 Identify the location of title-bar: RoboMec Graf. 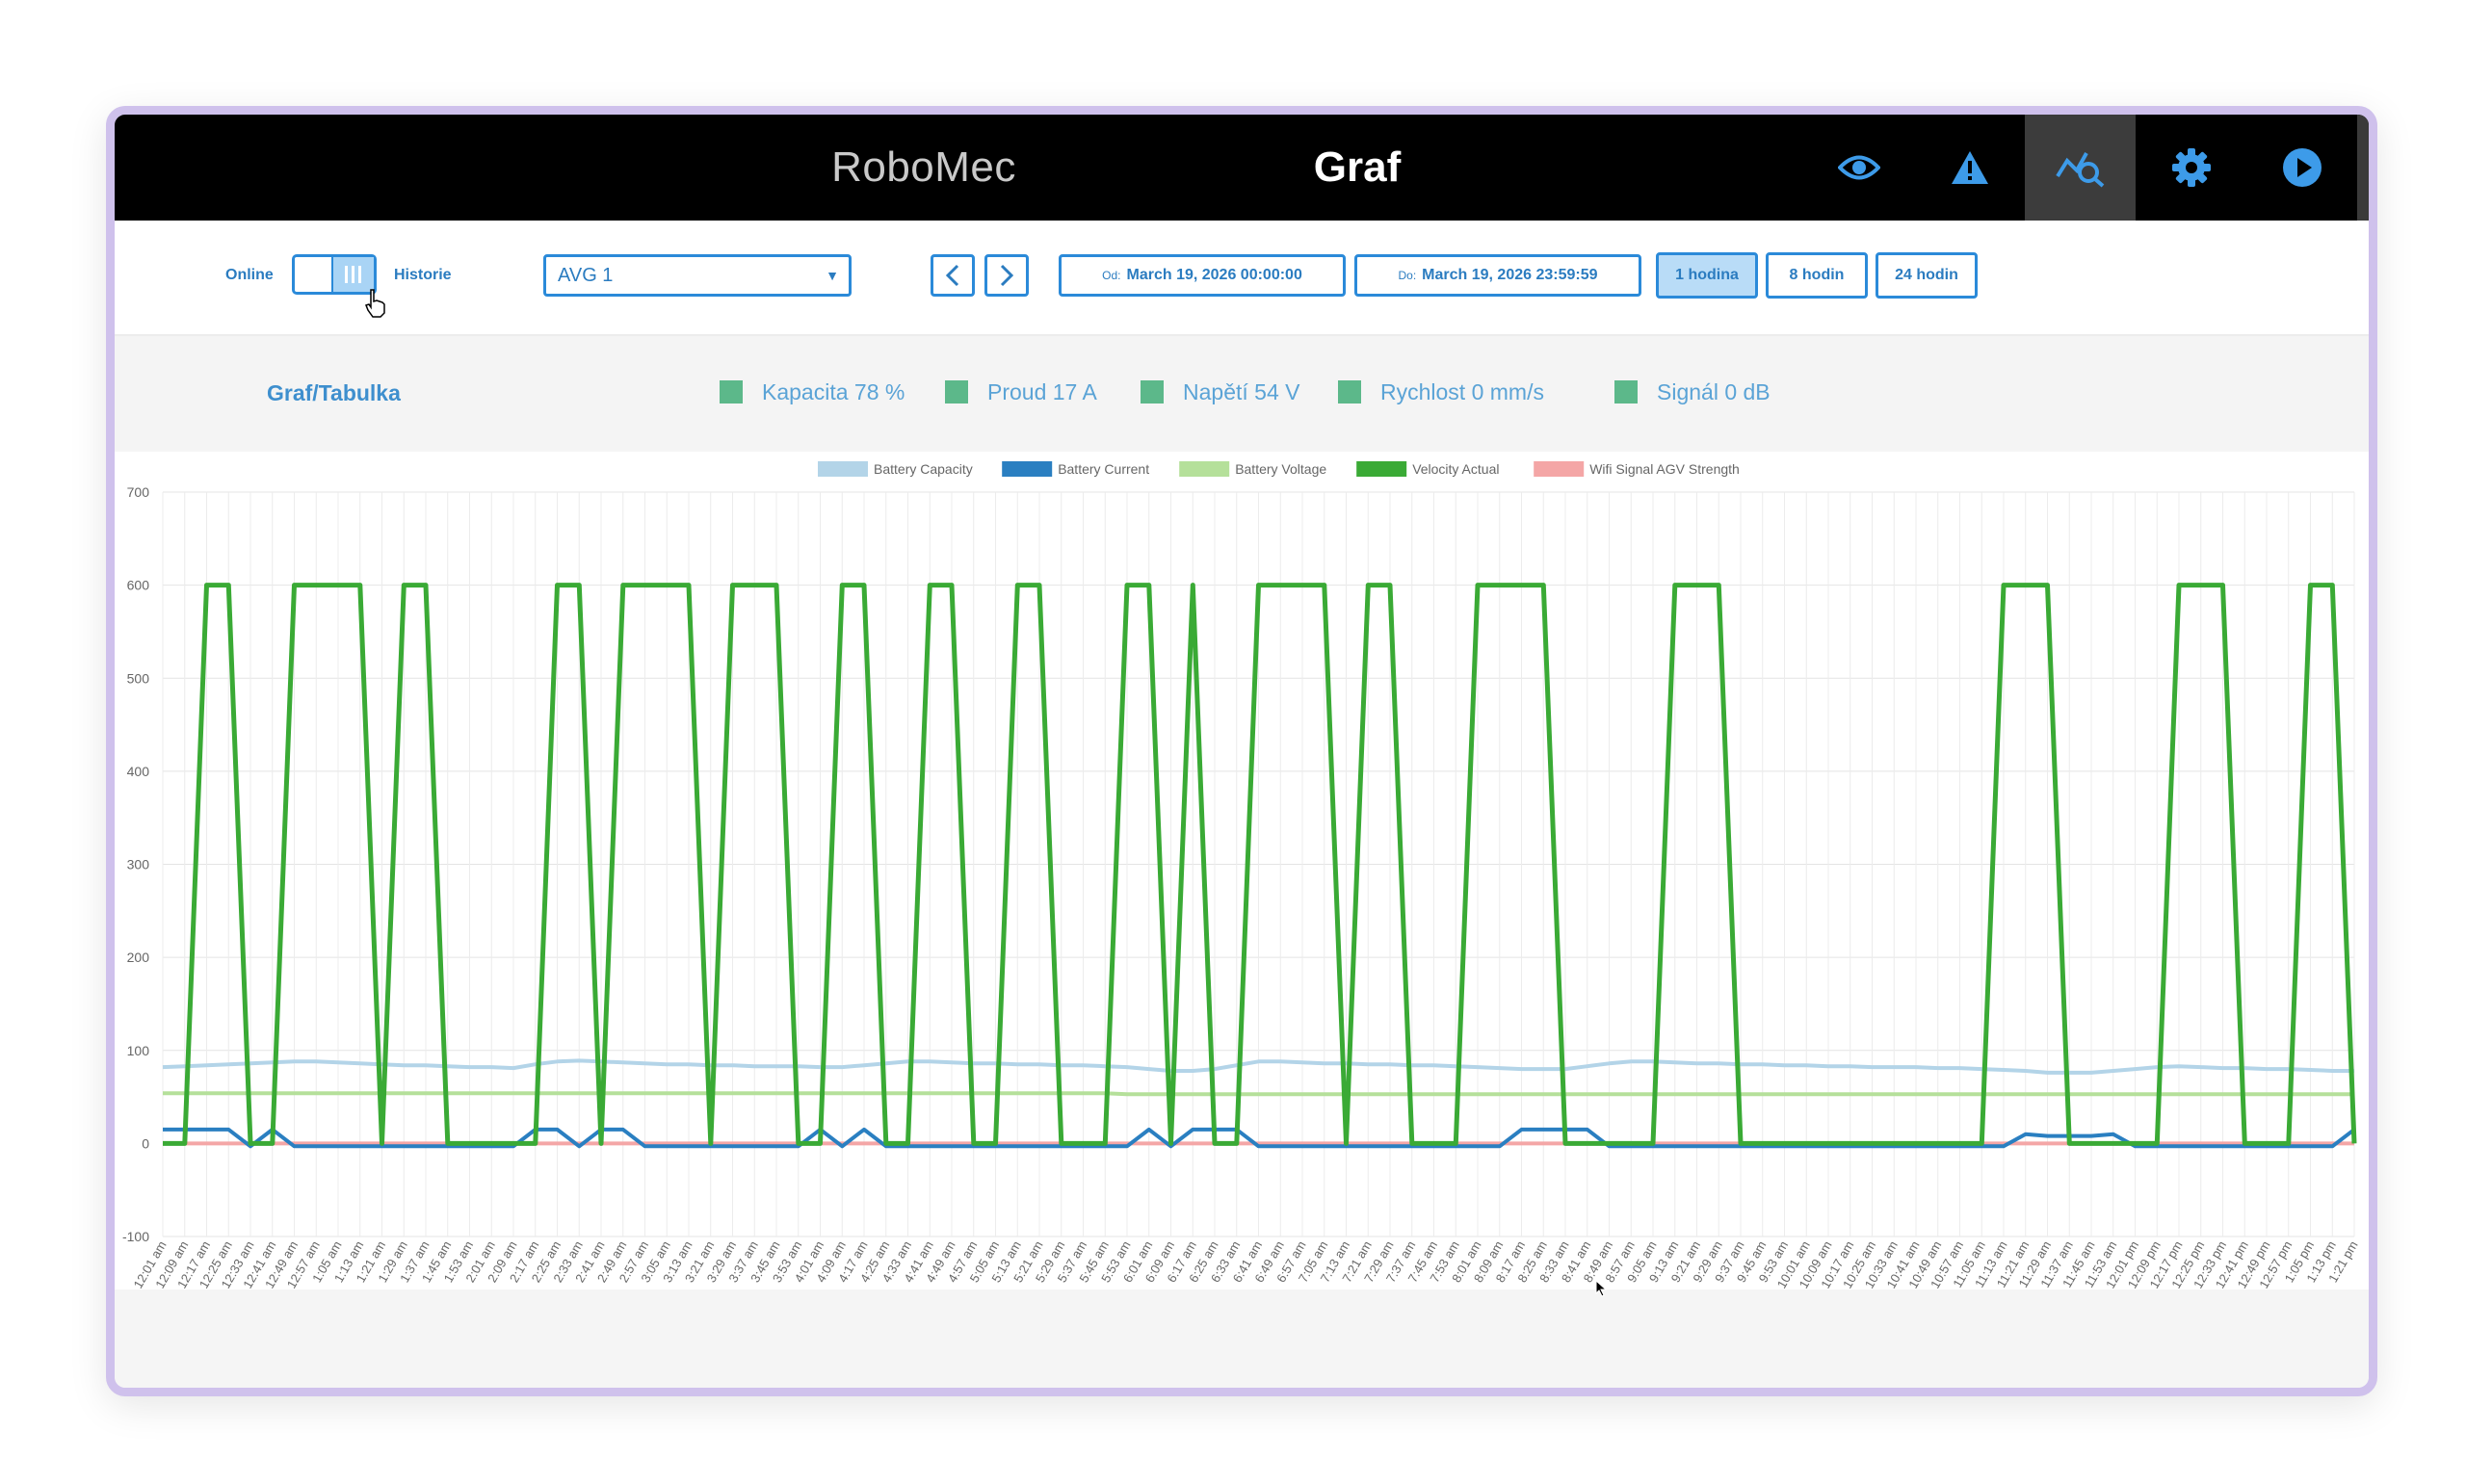
(1242, 168).